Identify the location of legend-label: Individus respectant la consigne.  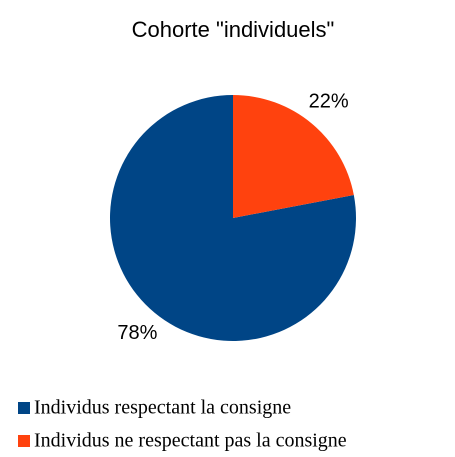
(162, 408).